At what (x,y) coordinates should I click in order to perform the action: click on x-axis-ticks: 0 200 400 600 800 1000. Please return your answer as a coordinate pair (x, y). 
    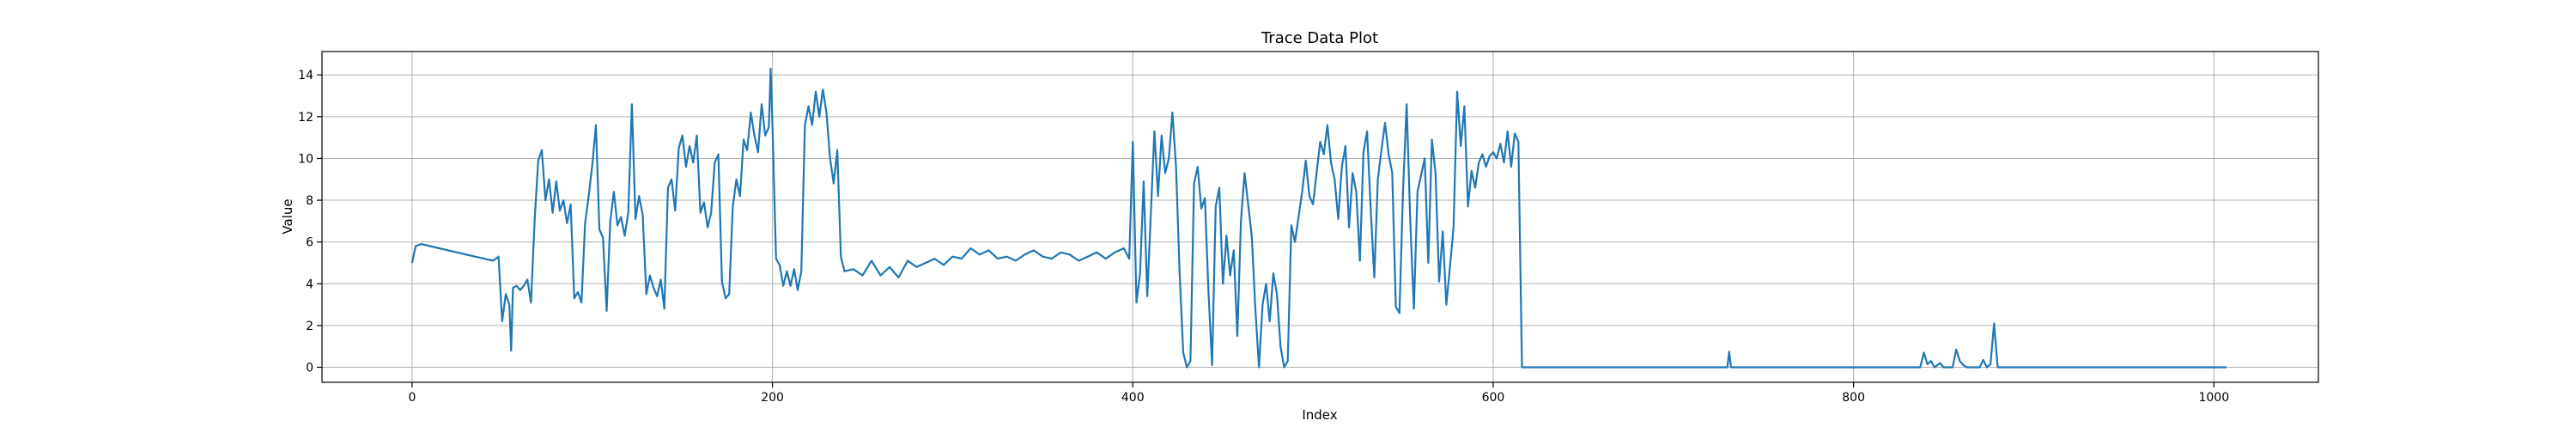
    Looking at the image, I should click on (1319, 393).